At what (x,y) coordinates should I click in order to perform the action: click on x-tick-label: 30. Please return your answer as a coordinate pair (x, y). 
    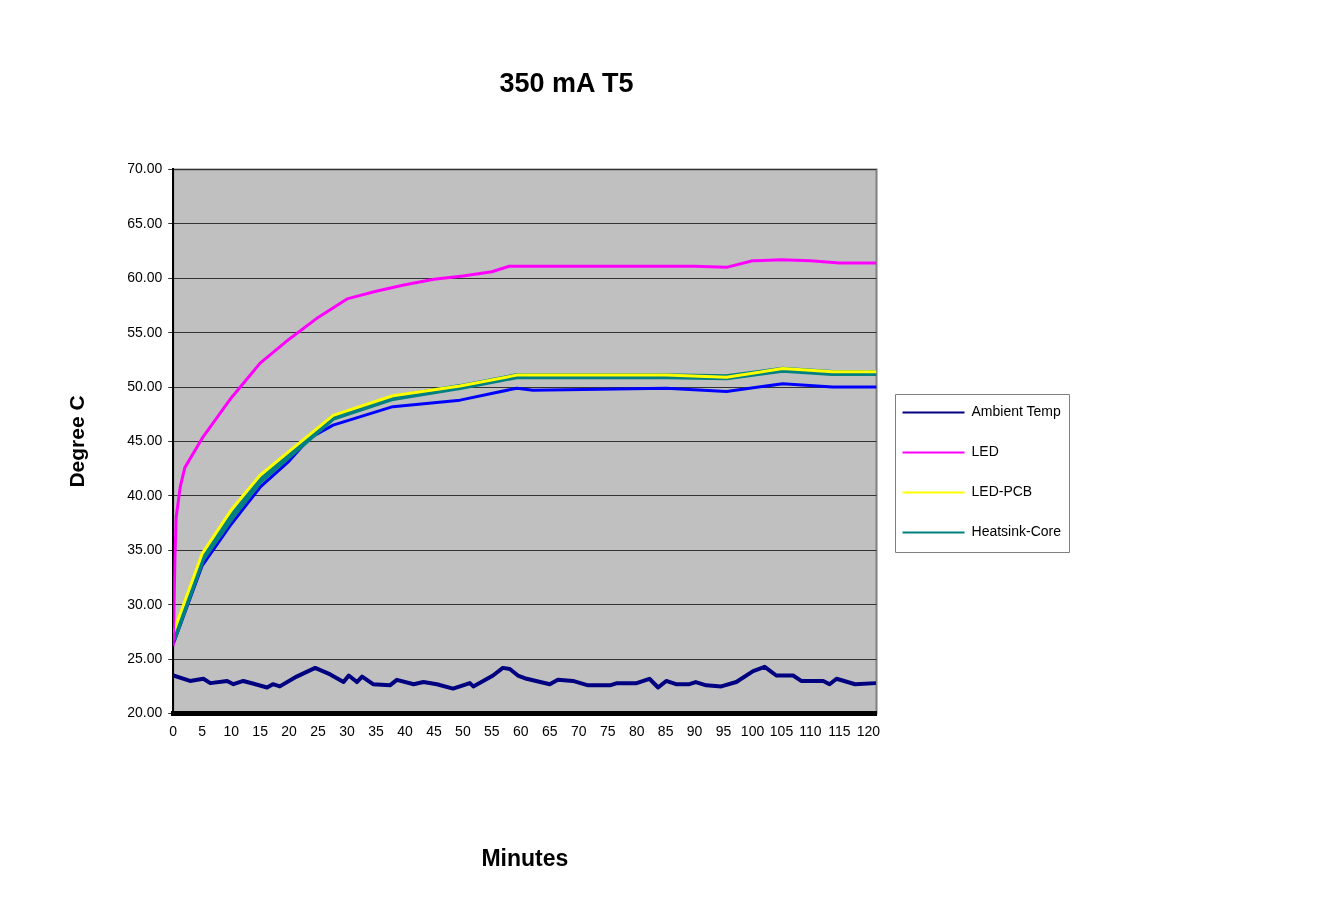
    Looking at the image, I should click on (347, 730).